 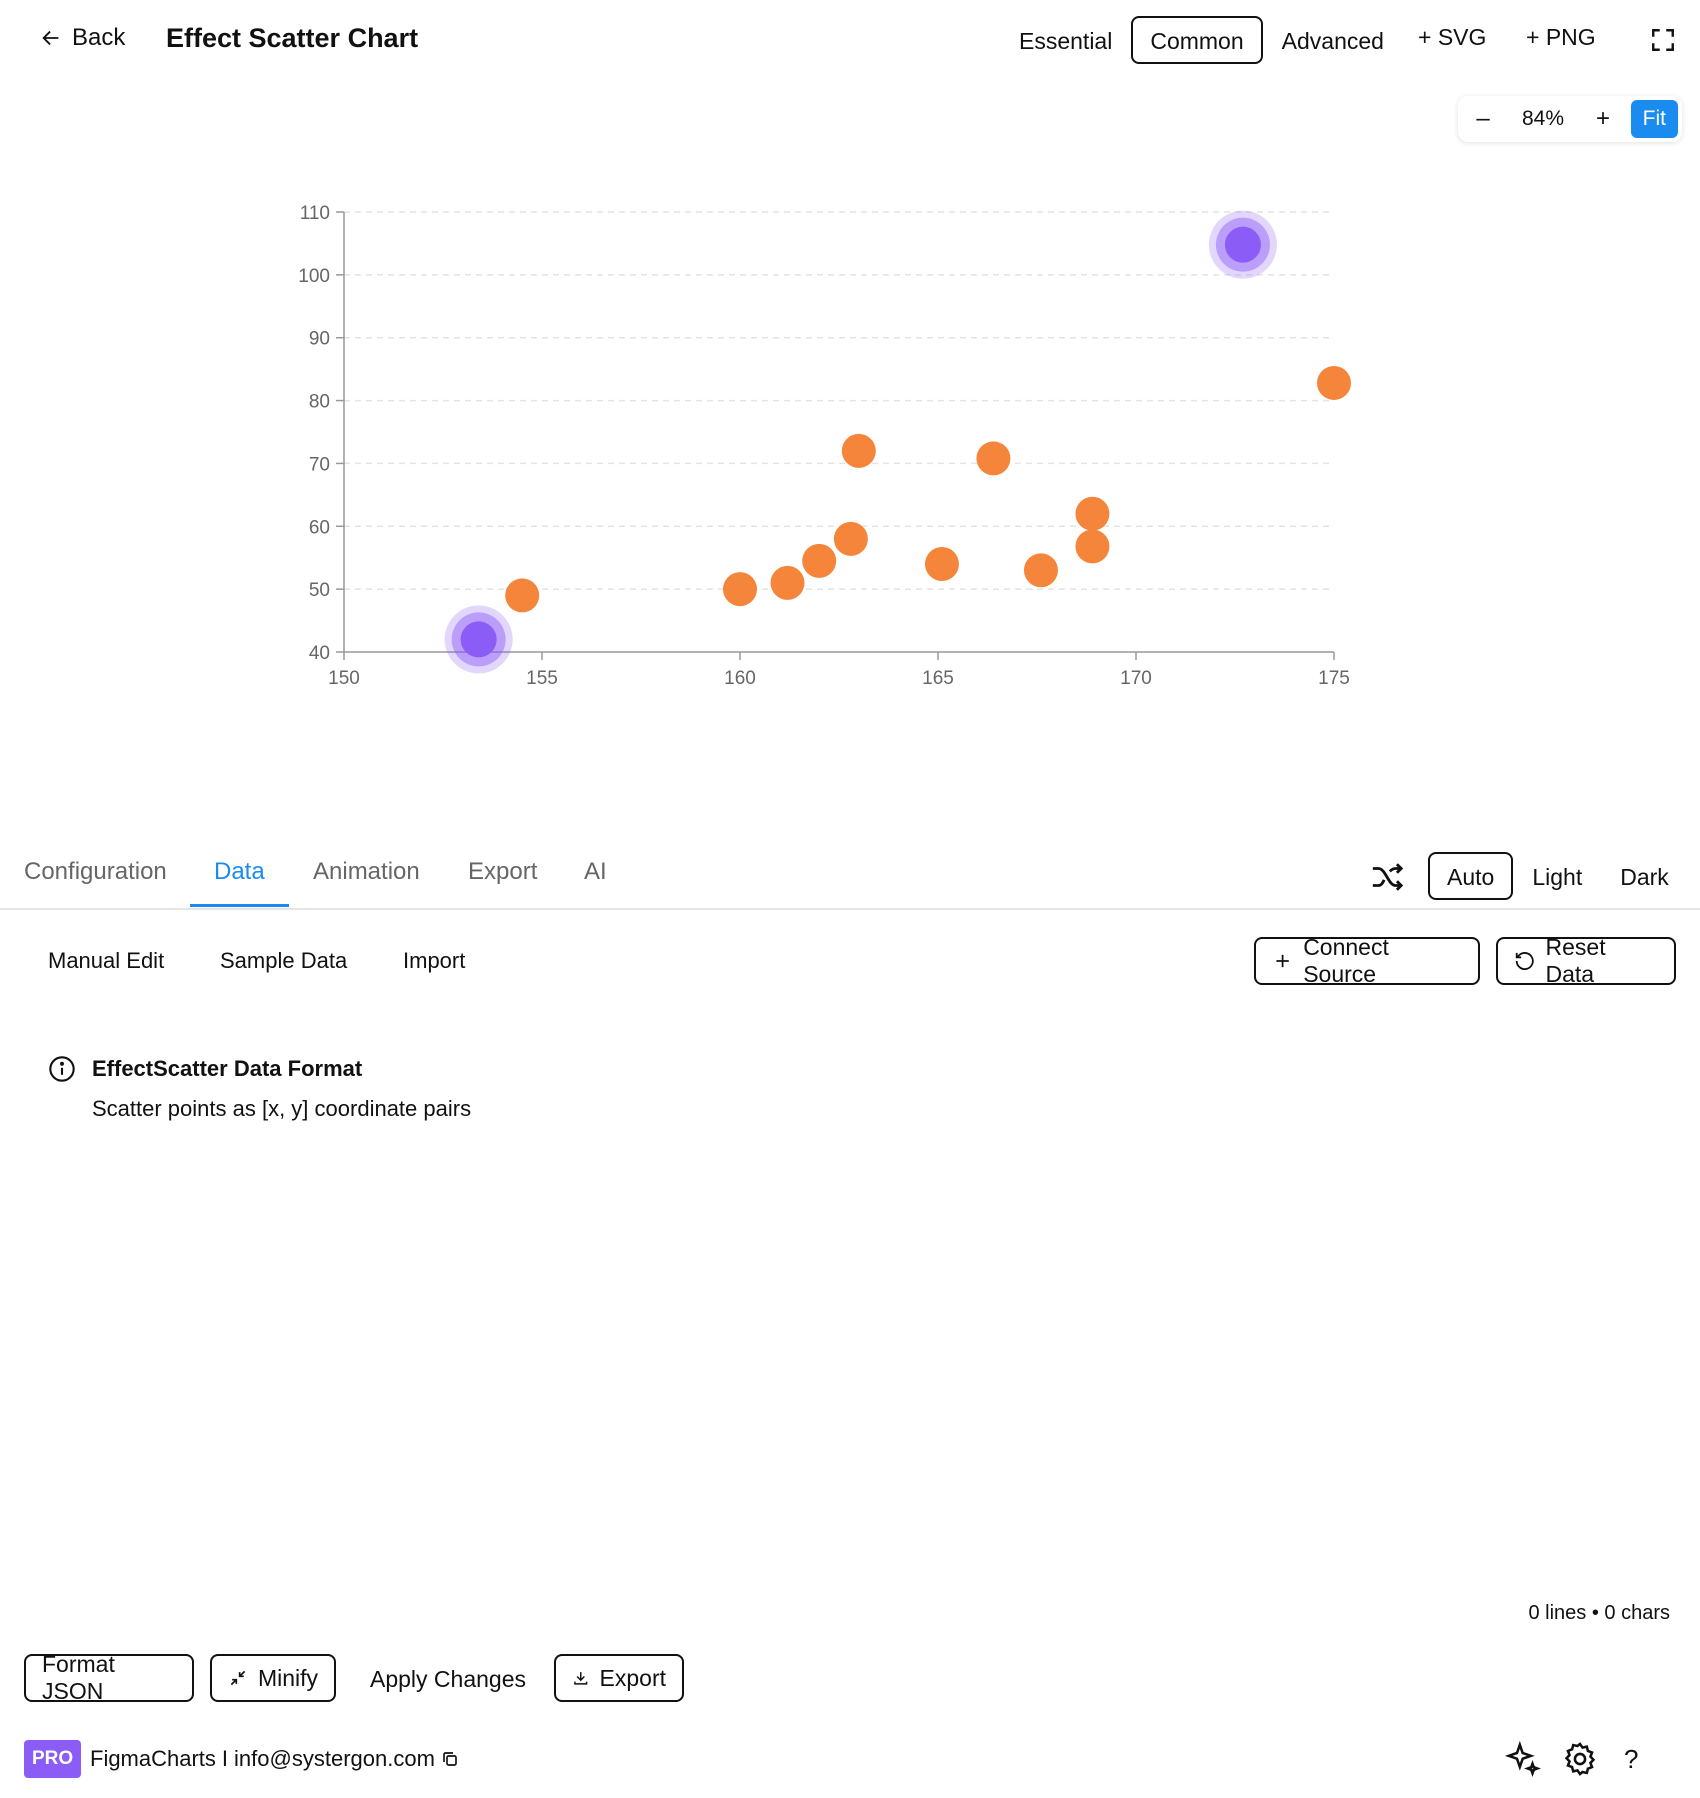 I want to click on footer-info: FigmaCharts I info@systergon.com, so click(x=274, y=1759).